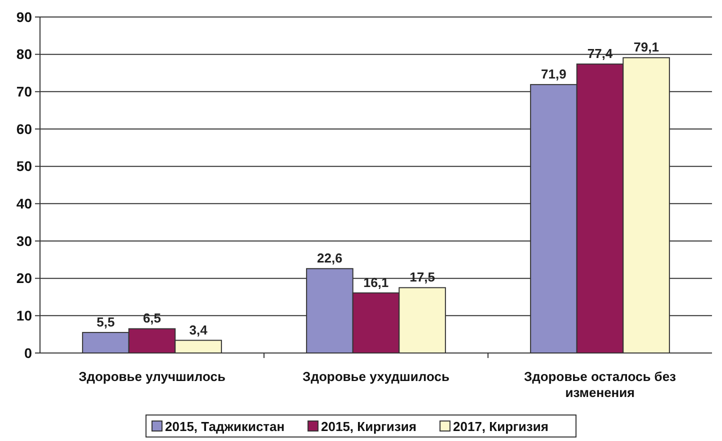 The width and height of the screenshot is (722, 441). Describe the element at coordinates (500, 426) in the screenshot. I see `legend-label: 2017, Киргизия` at that location.